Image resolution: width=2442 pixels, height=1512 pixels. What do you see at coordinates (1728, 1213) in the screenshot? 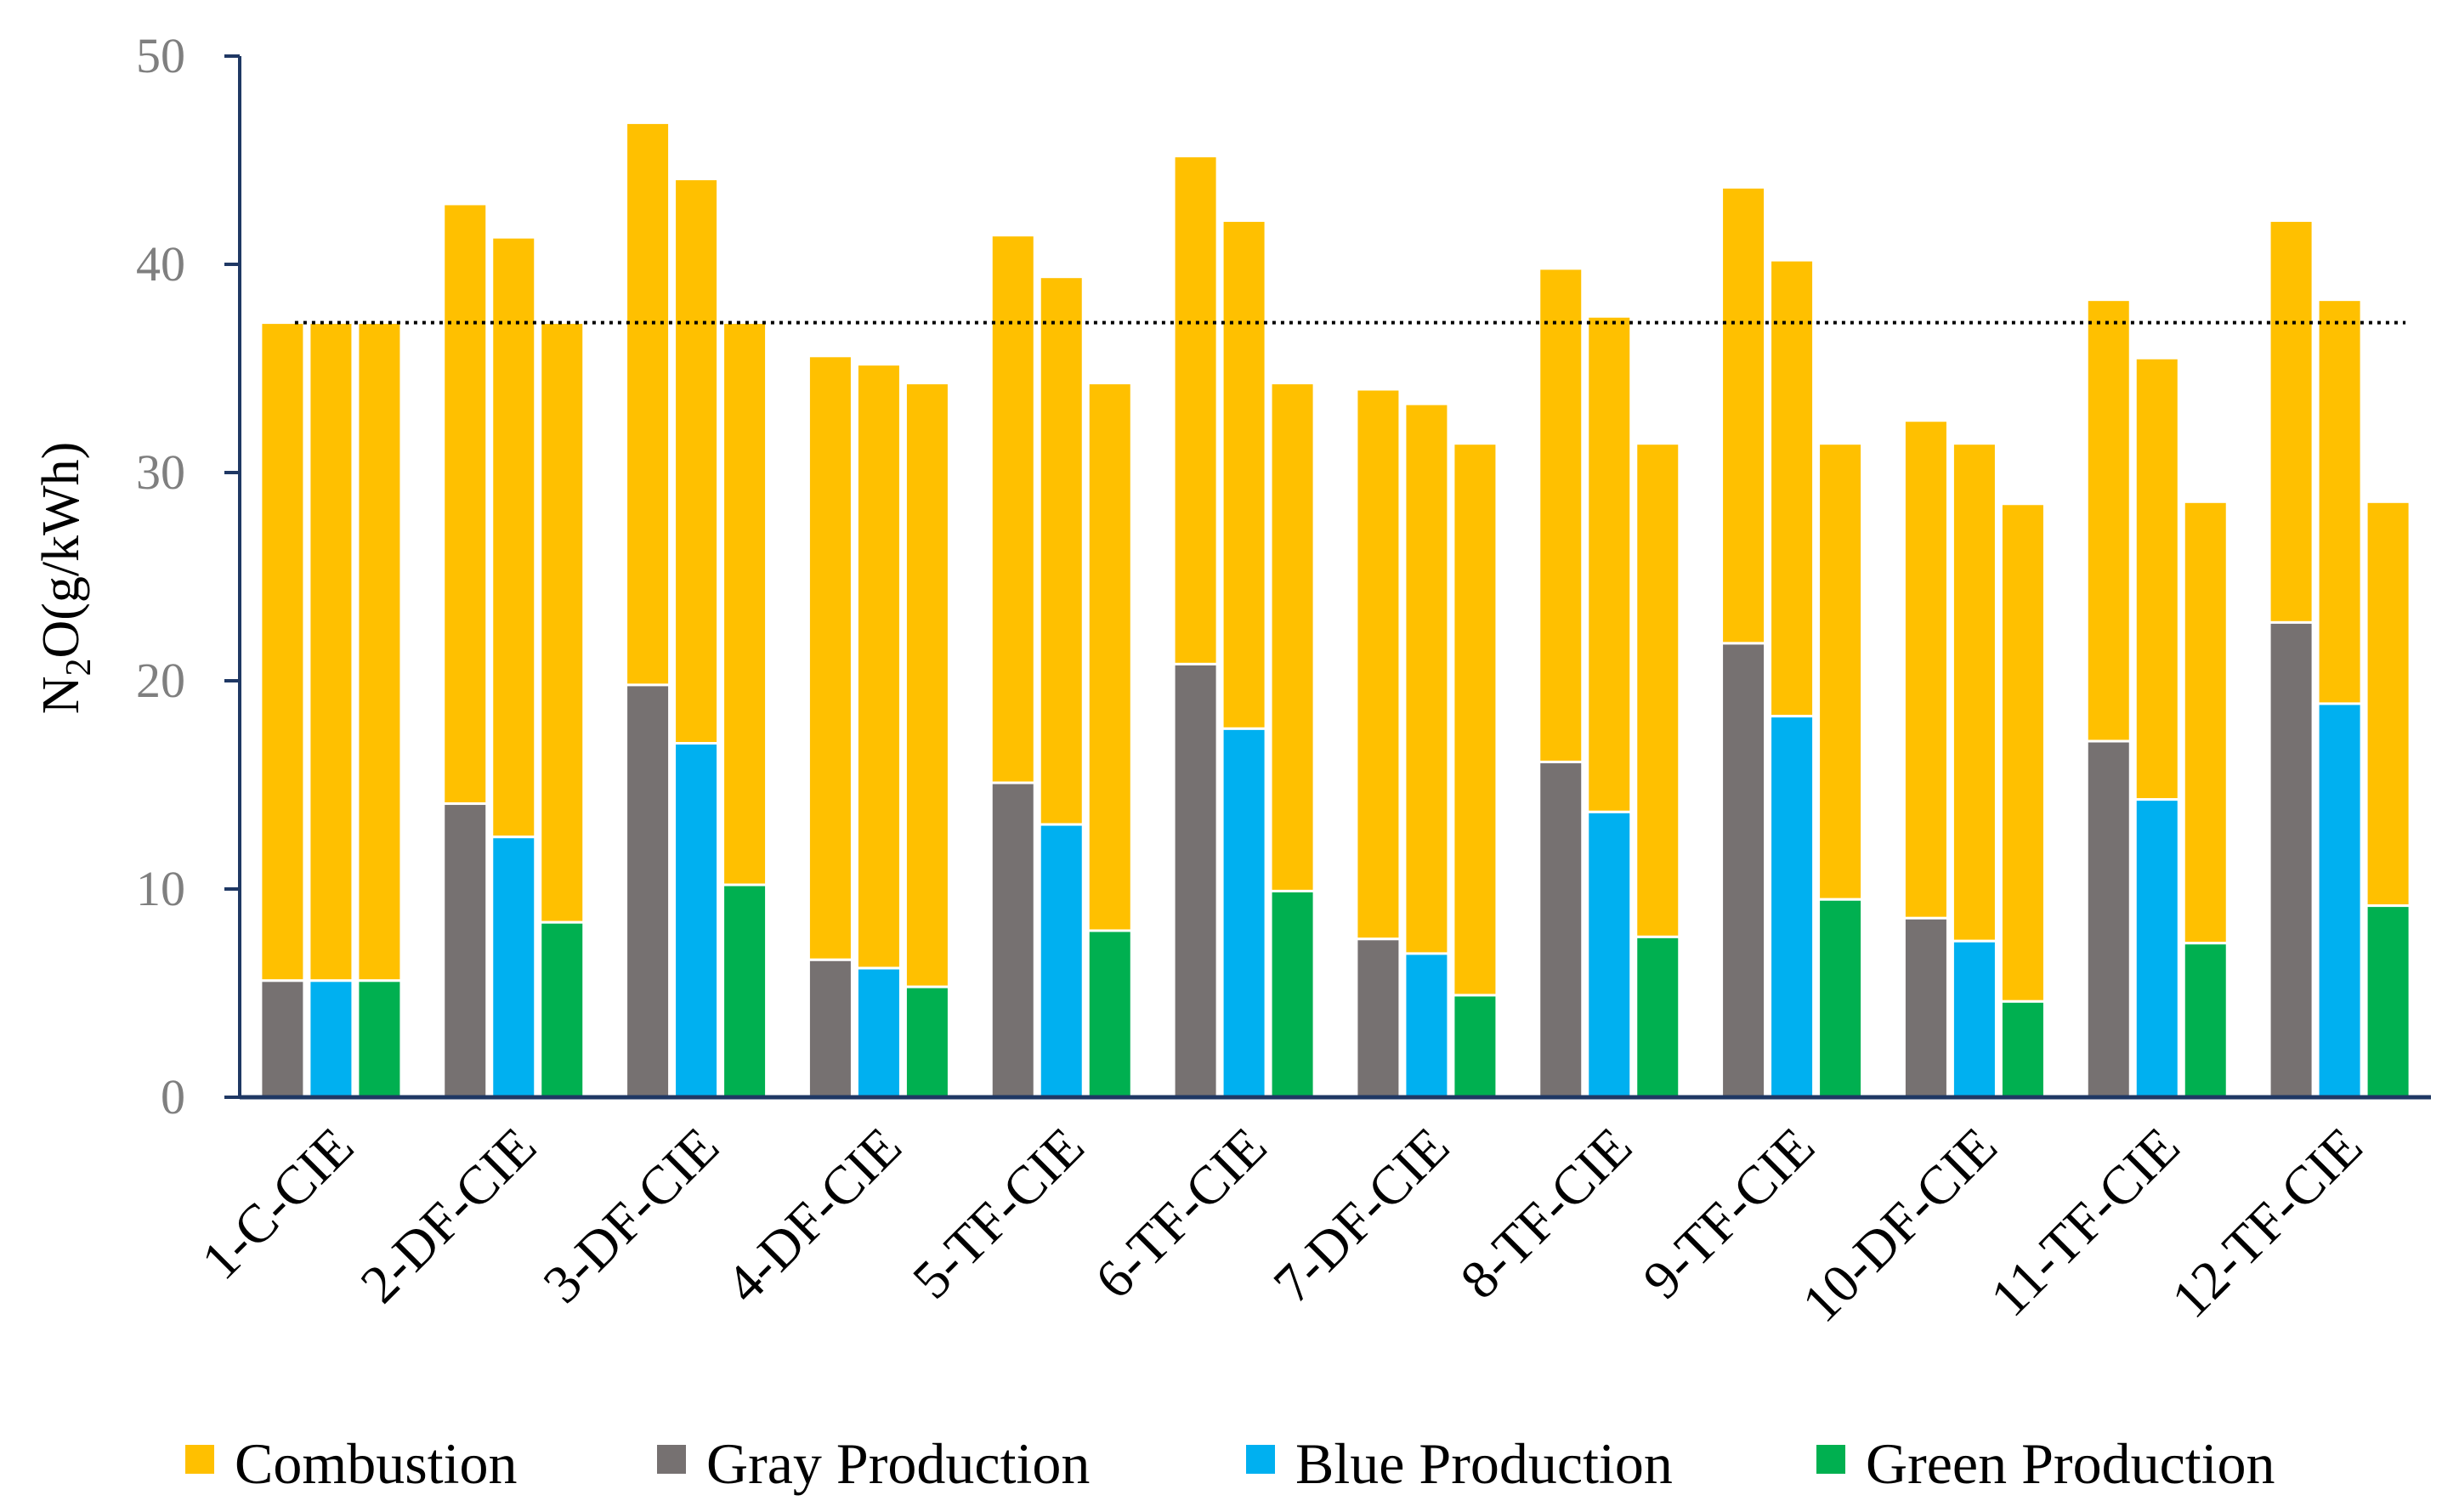
I see `category-label: 9-TF-CIE` at bounding box center [1728, 1213].